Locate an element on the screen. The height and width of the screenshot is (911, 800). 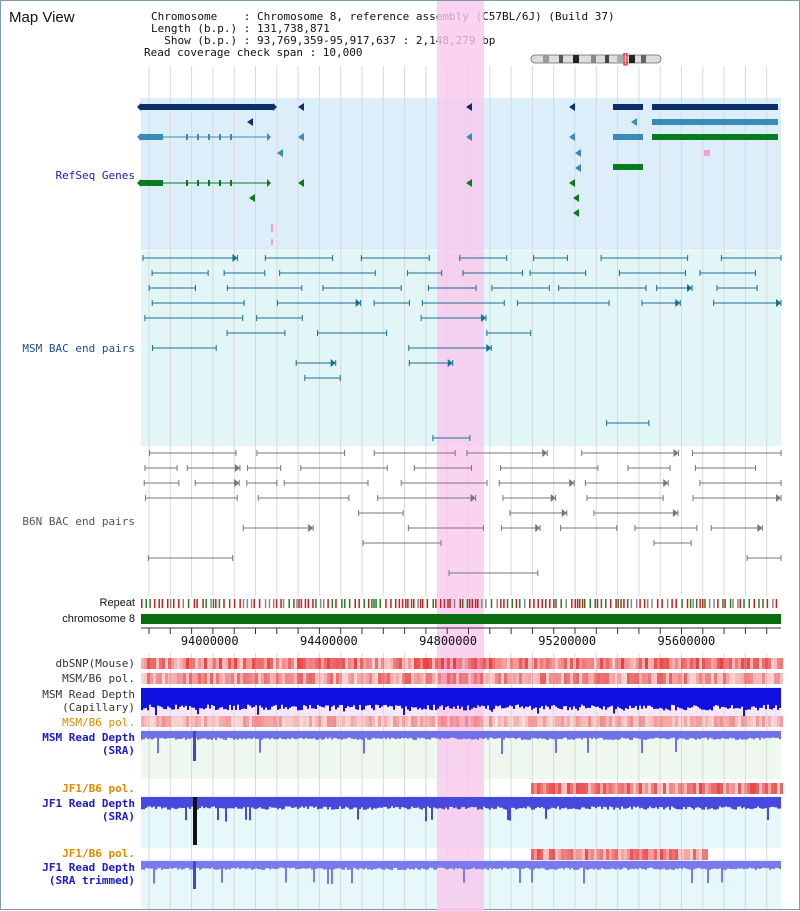
track-label-jf1-depth-trimmed: JF1 Read Depth (SRA trimmed) is located at coordinates (68, 874).